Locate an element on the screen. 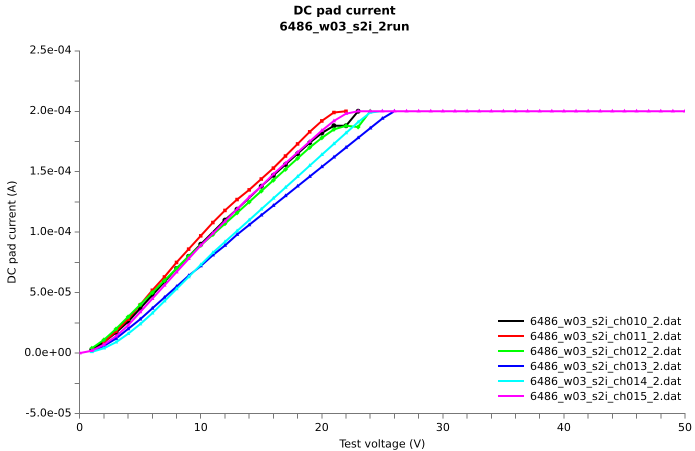 This screenshot has height=451, width=695. y-tick-label: 5.0e-05 is located at coordinates (50, 292).